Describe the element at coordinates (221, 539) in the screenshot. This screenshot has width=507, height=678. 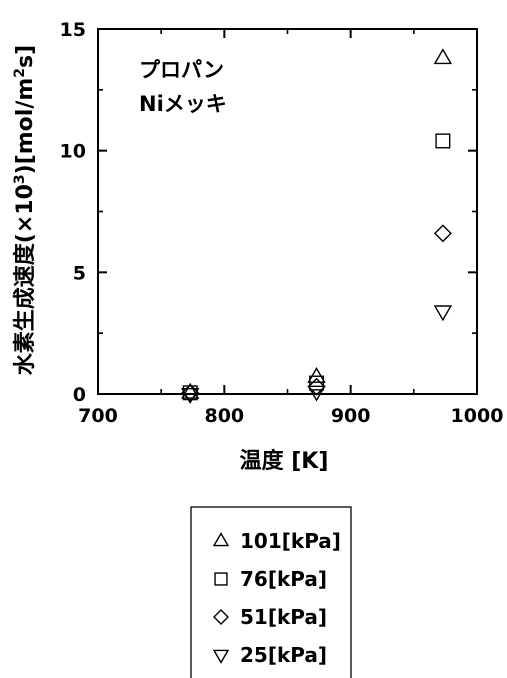
I see `legend-marker-triangle-up` at that location.